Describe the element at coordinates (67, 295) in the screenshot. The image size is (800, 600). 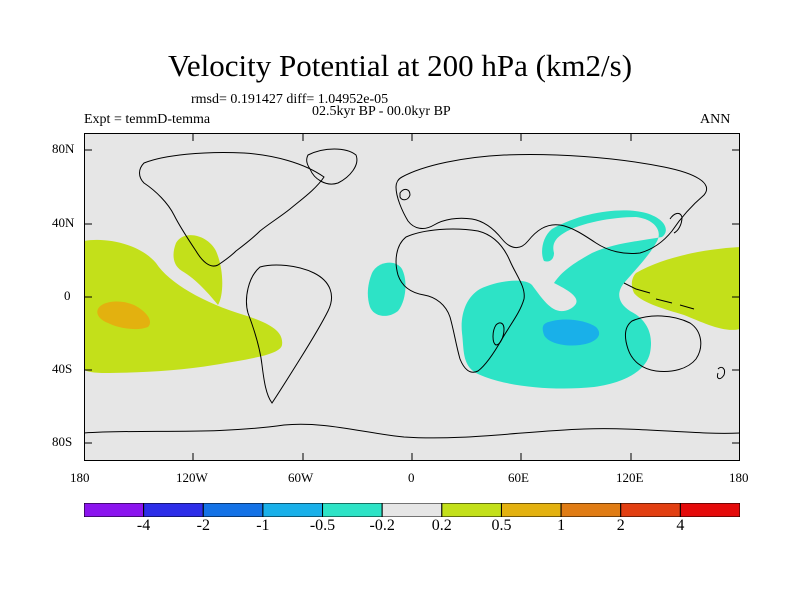
I see `y-tick-0: 0` at that location.